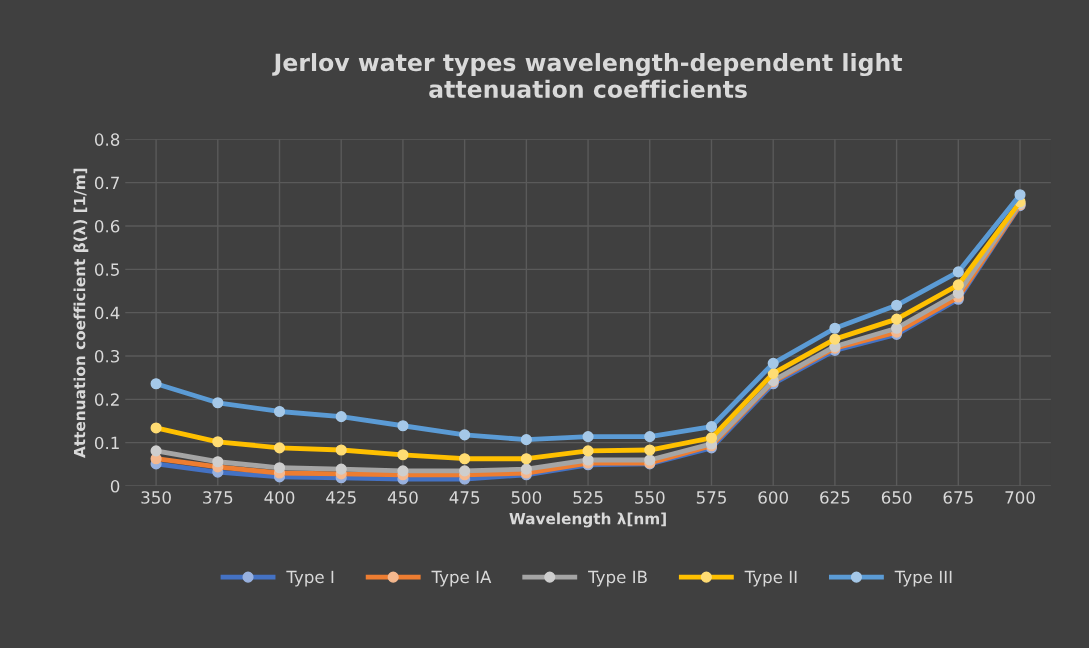  What do you see at coordinates (770, 578) in the screenshot?
I see `legend-label: Type II` at bounding box center [770, 578].